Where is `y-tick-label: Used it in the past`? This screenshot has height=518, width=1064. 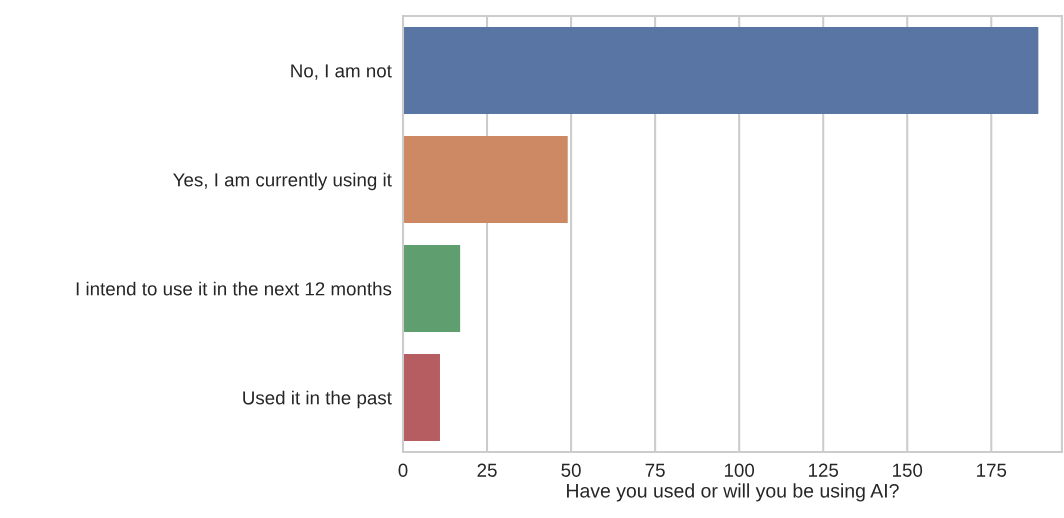 y-tick-label: Used it in the past is located at coordinates (317, 399).